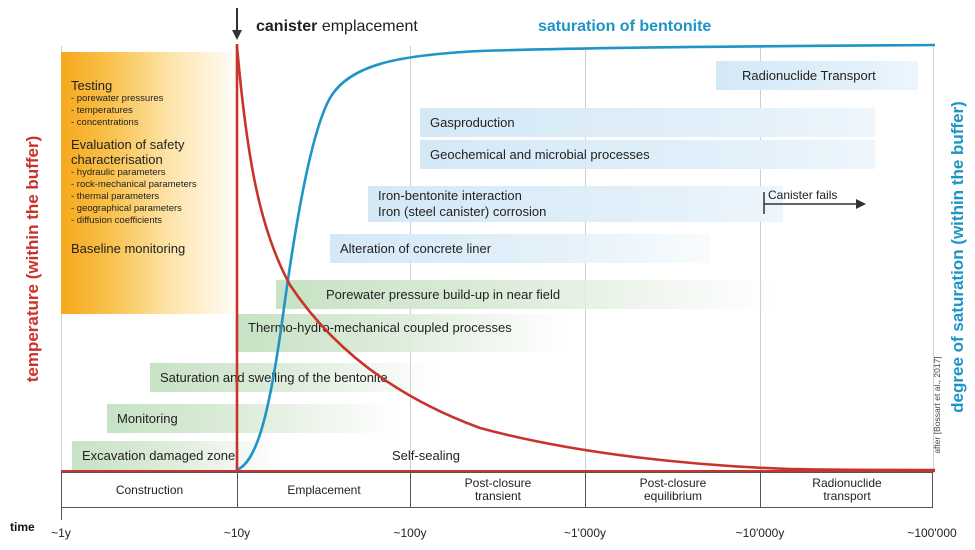  Describe the element at coordinates (237, 35) in the screenshot. I see `emplacement-arrowhead` at that location.